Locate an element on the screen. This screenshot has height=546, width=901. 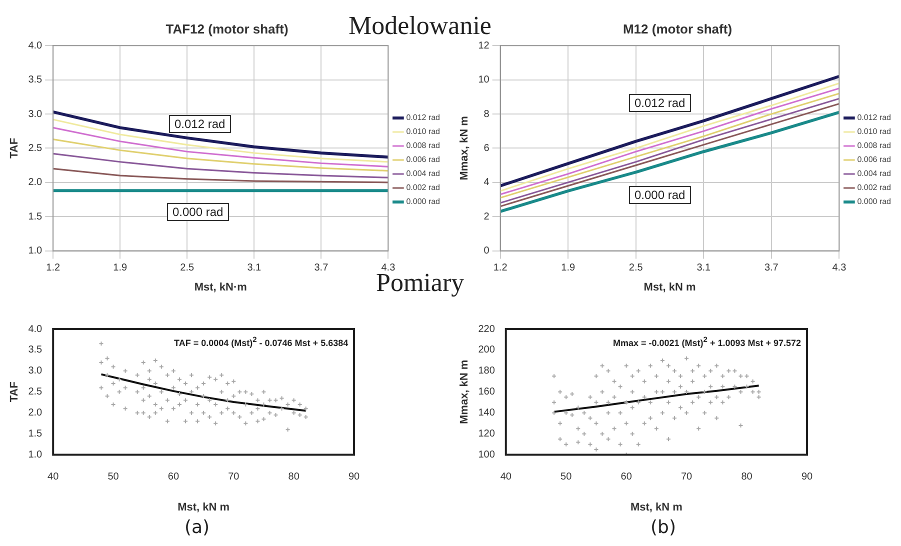
x-axis-title: Mst, kN·m is located at coordinates (221, 287).